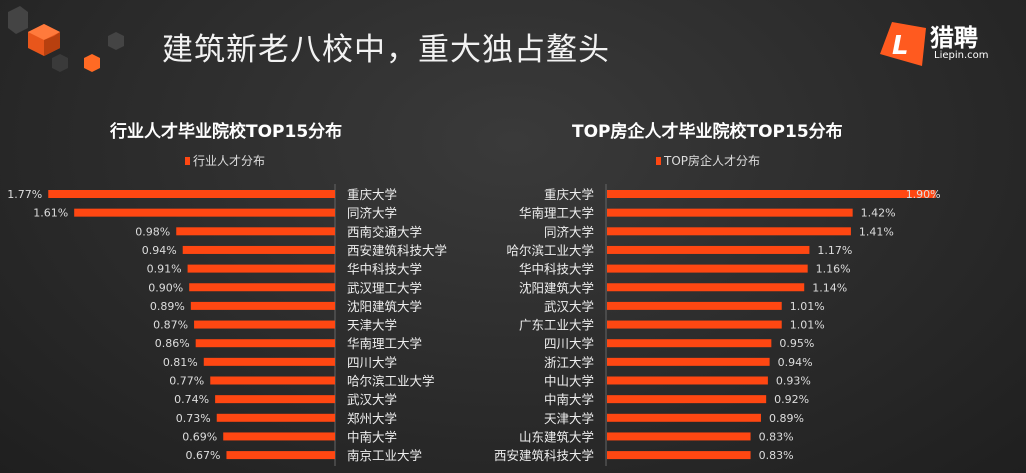 Image resolution: width=1026 pixels, height=473 pixels. I want to click on data-label: 1.16%, so click(833, 269).